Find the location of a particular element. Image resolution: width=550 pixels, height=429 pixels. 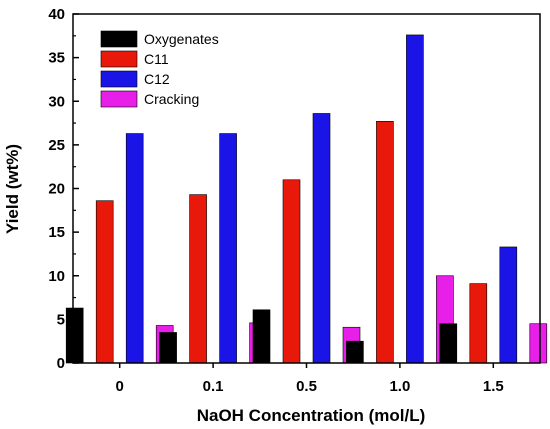

bar-c12-1.0 is located at coordinates (415, 199).